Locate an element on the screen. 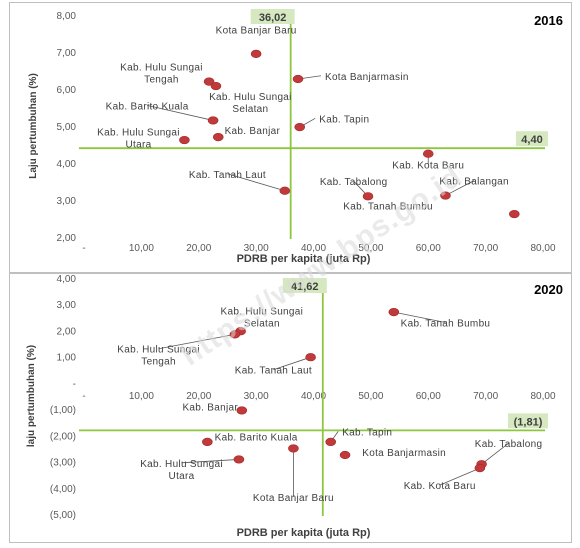  y-tick-label: (4,00) is located at coordinates (63, 489).